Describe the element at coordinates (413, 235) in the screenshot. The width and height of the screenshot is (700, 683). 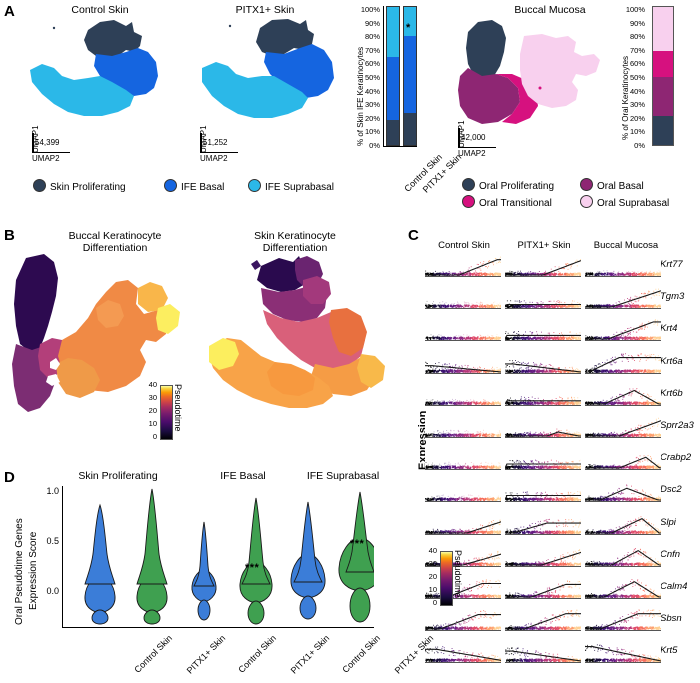
I see `panel-c-letter: C` at that location.